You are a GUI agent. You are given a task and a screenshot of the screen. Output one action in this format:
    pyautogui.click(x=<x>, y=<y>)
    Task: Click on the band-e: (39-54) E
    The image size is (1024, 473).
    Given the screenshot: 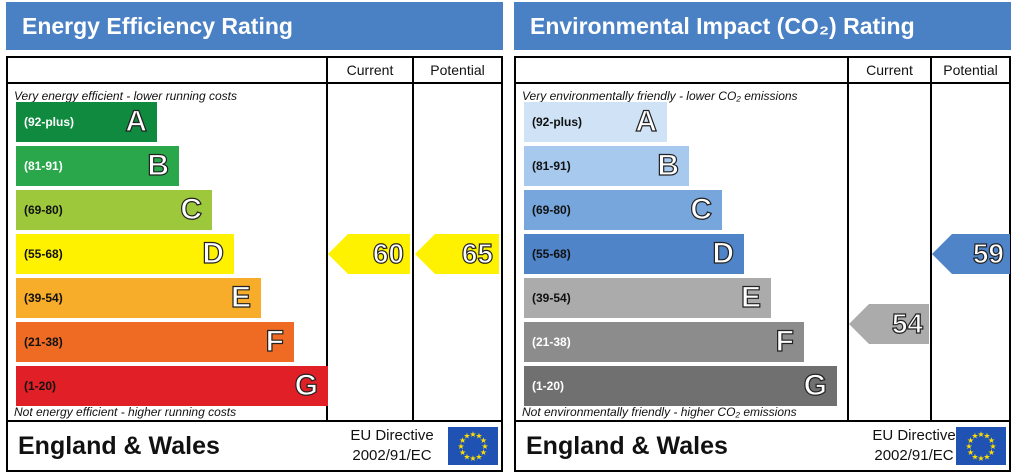 What is the action you would take?
    pyautogui.click(x=647, y=298)
    